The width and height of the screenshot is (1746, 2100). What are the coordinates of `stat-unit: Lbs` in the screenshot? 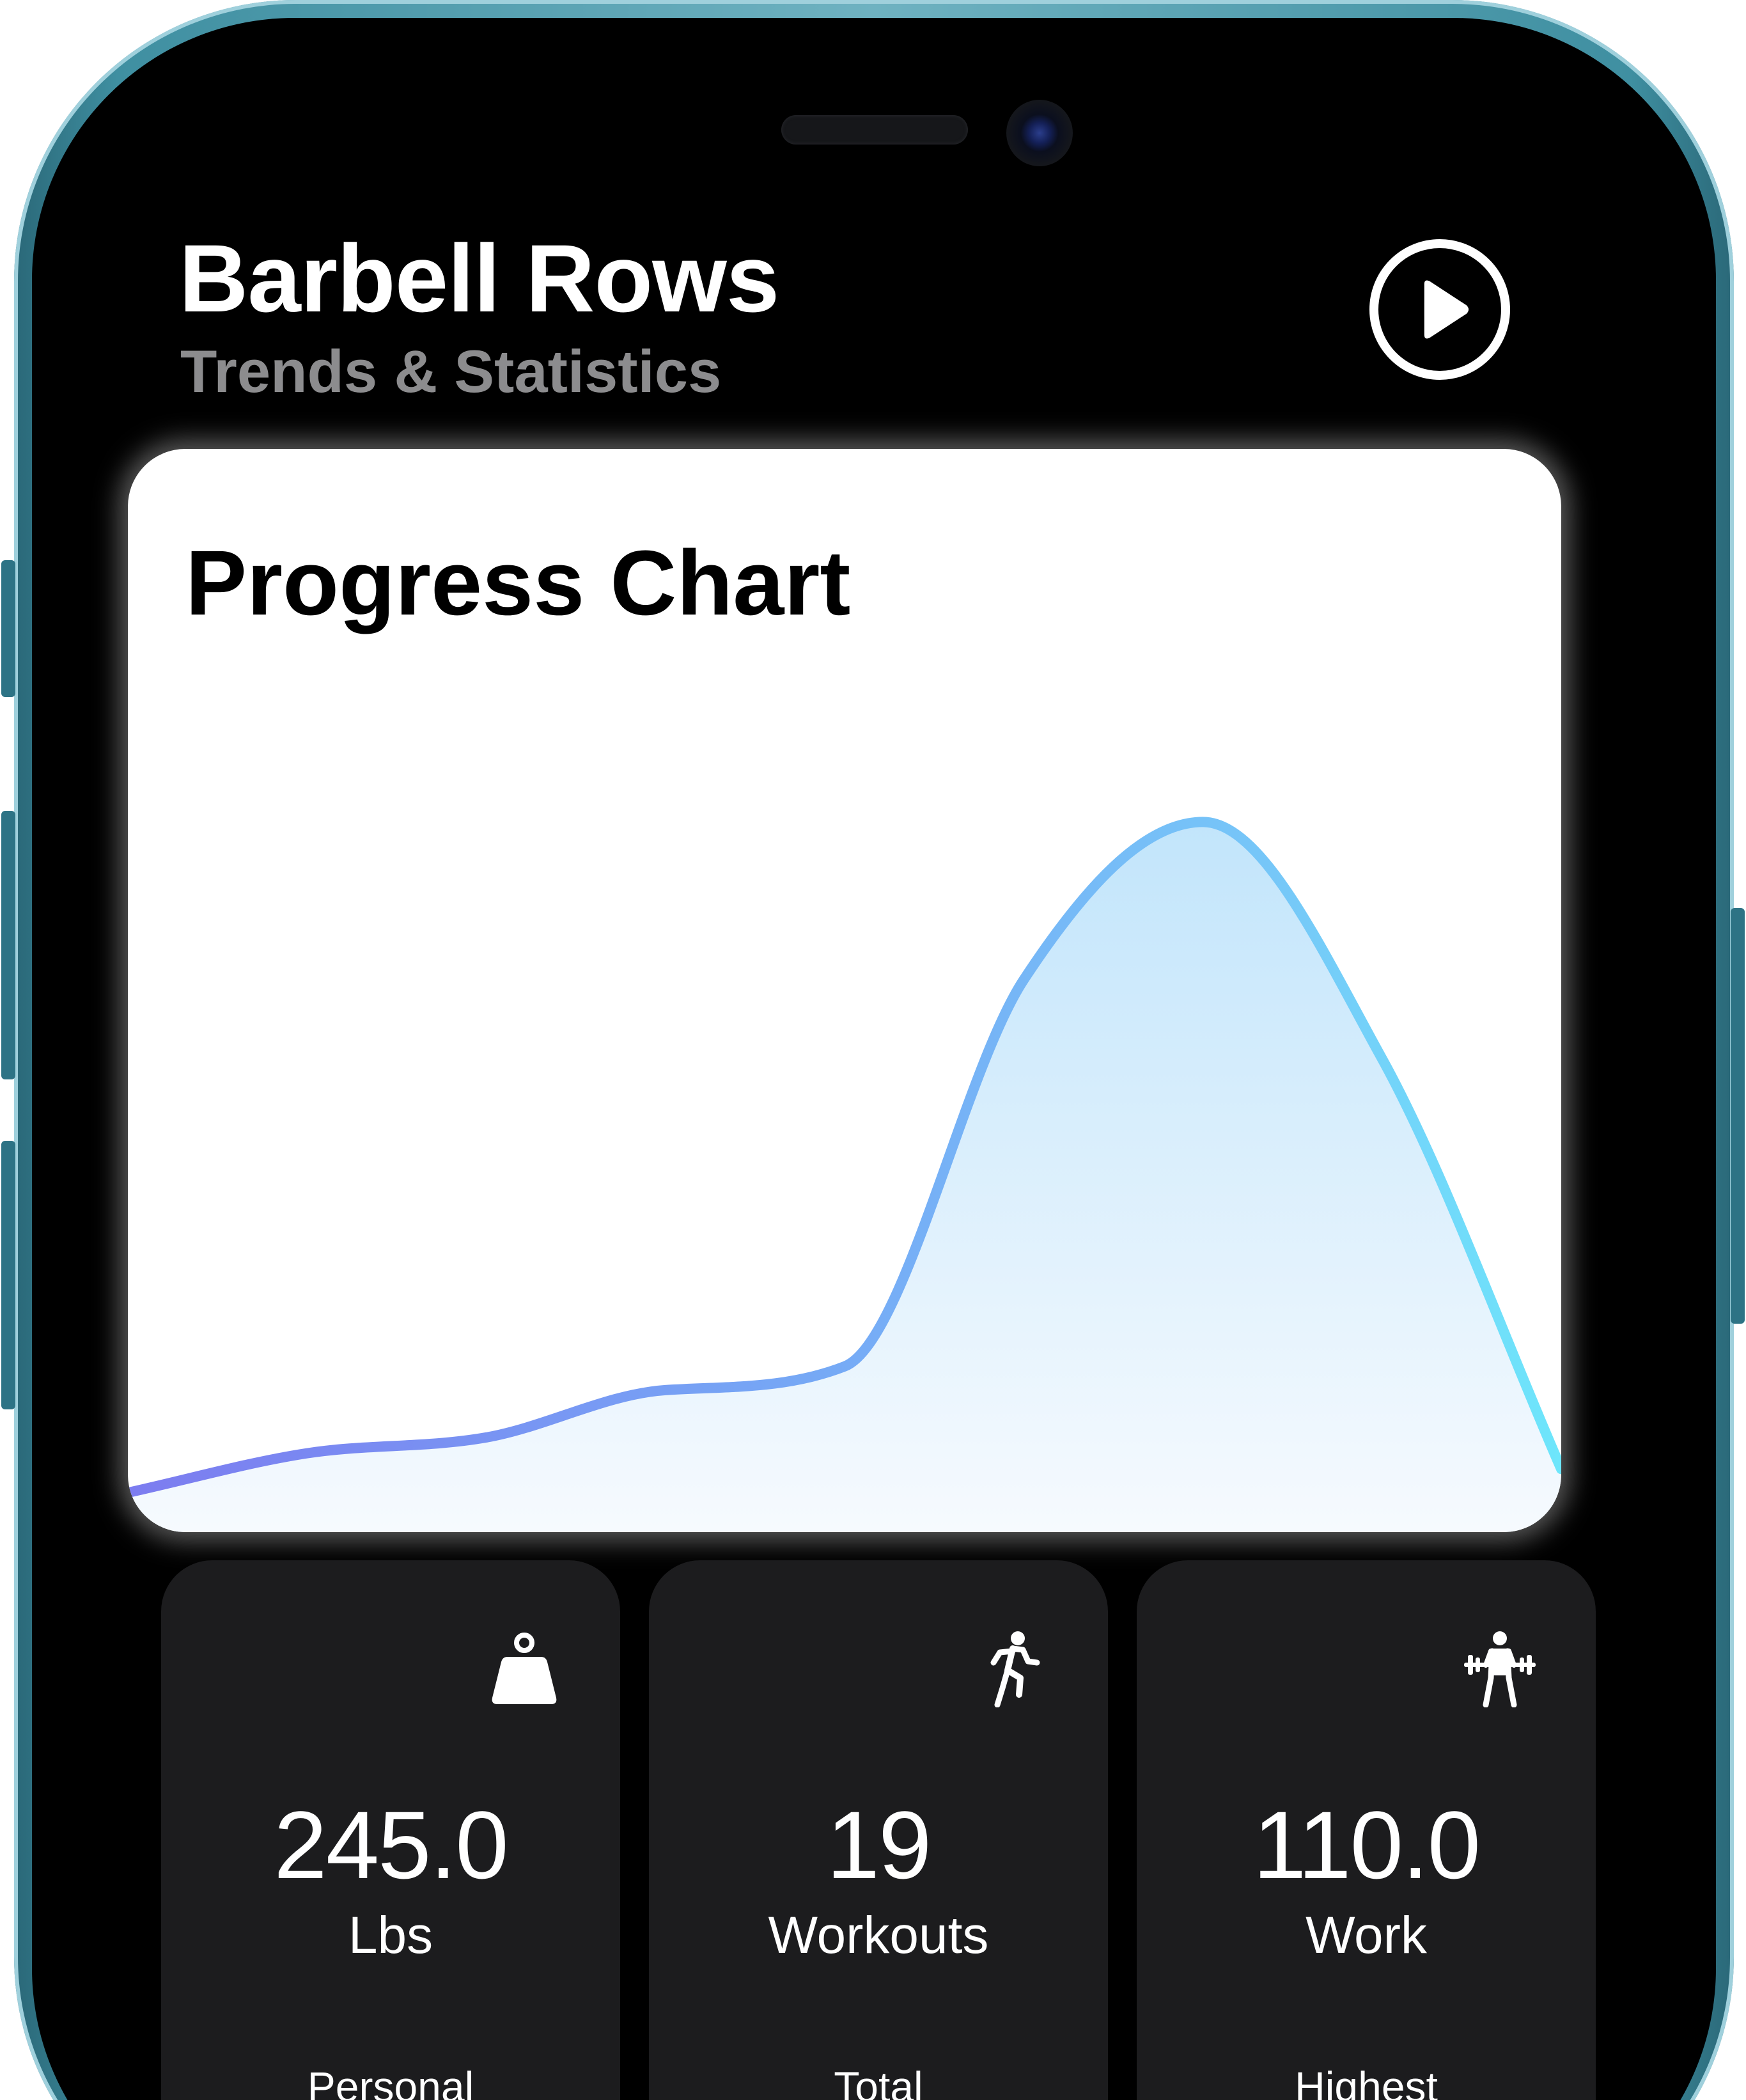 It's located at (390, 1935).